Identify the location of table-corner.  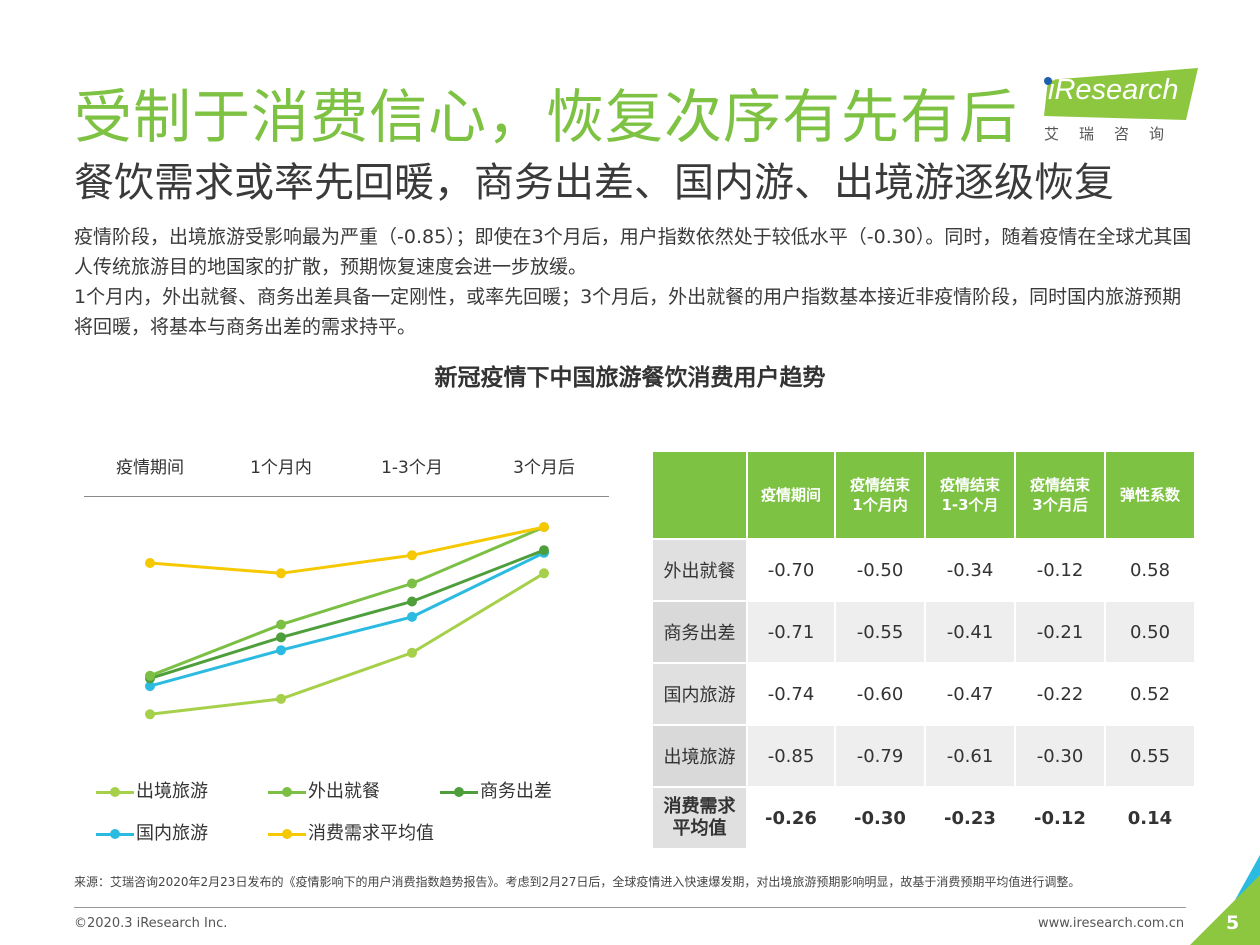
(699, 495).